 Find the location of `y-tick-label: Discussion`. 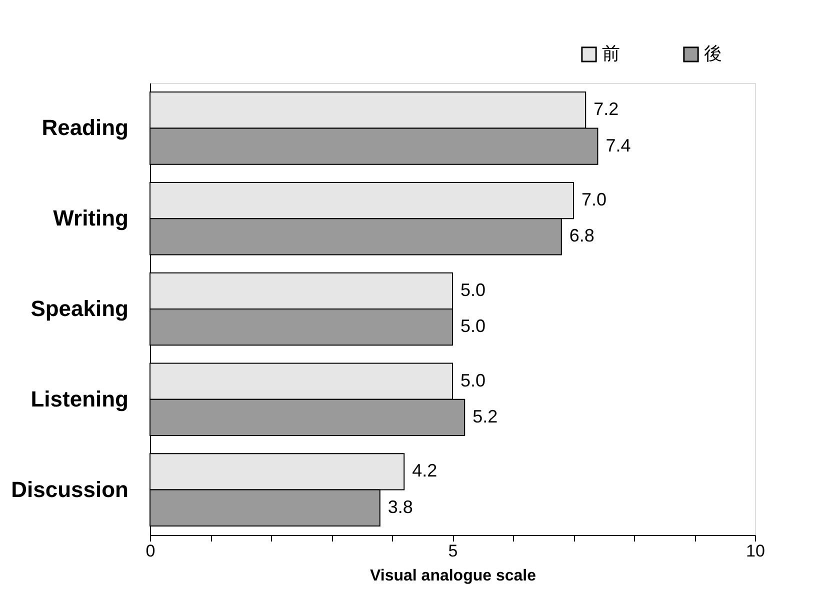

y-tick-label: Discussion is located at coordinates (69, 489).